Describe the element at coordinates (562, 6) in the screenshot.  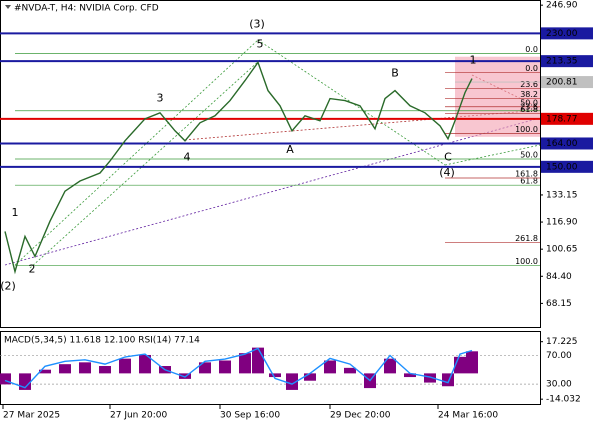
I see `y-tick-label: 246.90` at that location.